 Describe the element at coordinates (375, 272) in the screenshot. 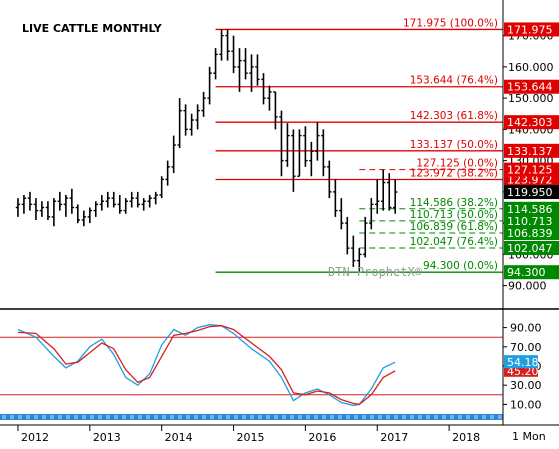

I see `watermark: DTN ProphetX®` at that location.